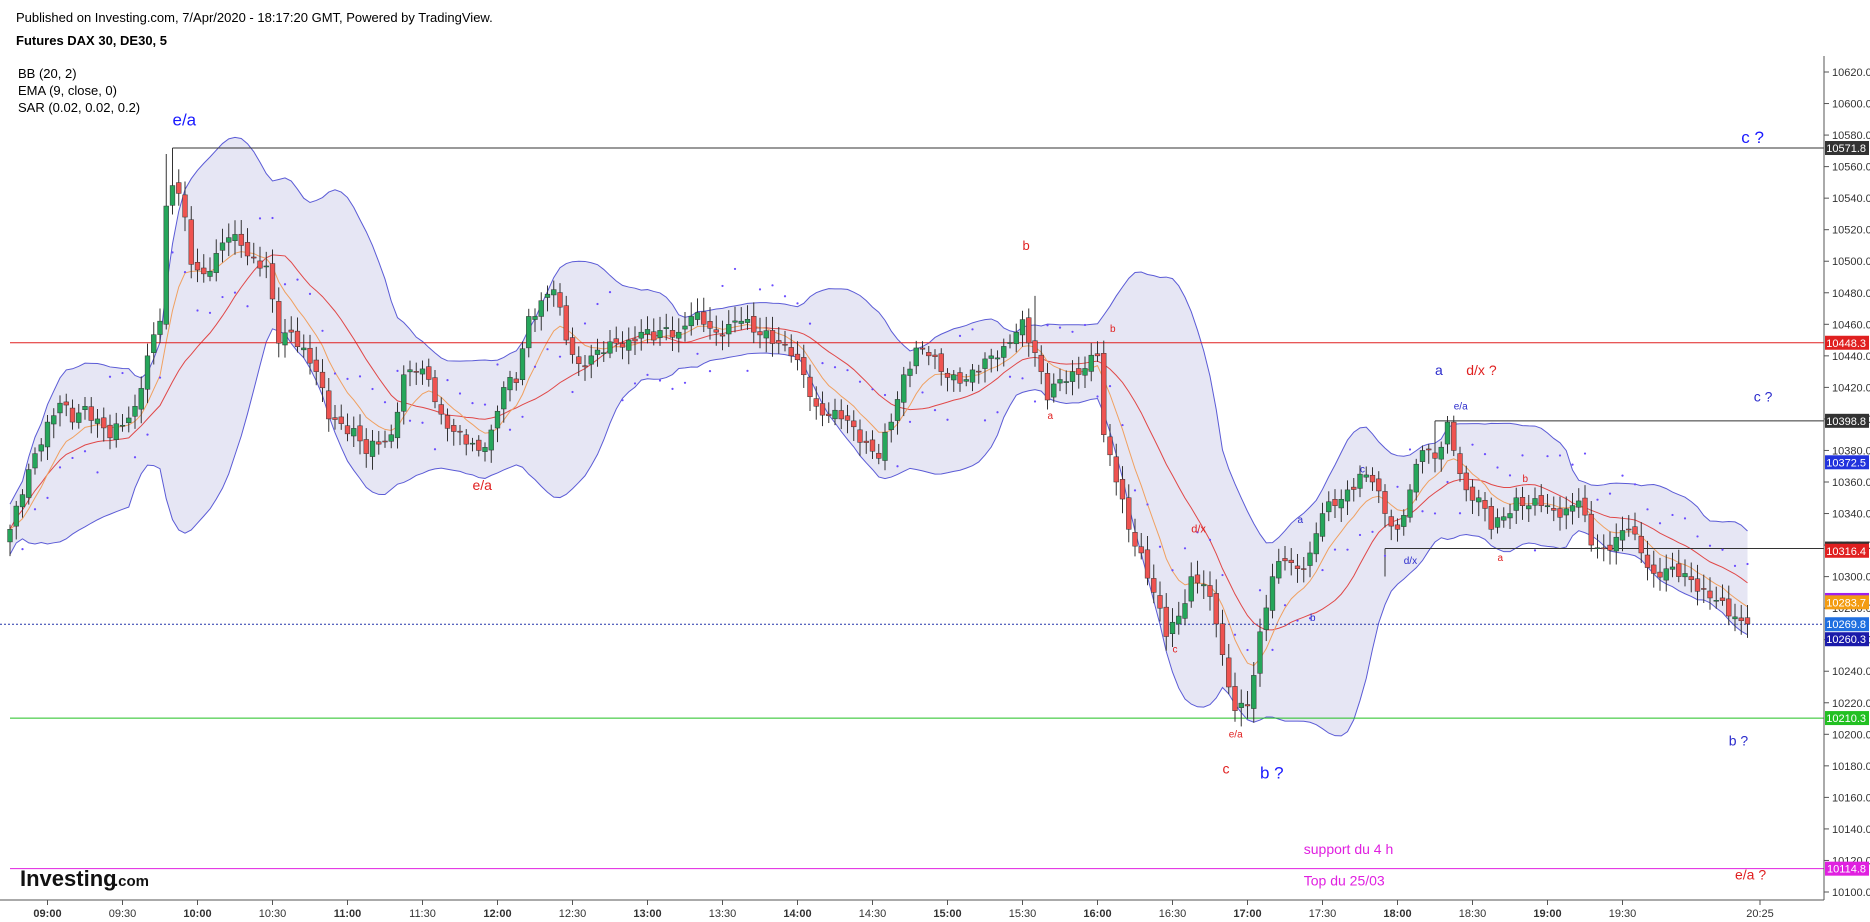 The width and height of the screenshot is (1870, 922). What do you see at coordinates (1851, 294) in the screenshot?
I see `price-tick-label-19: 10480.0` at bounding box center [1851, 294].